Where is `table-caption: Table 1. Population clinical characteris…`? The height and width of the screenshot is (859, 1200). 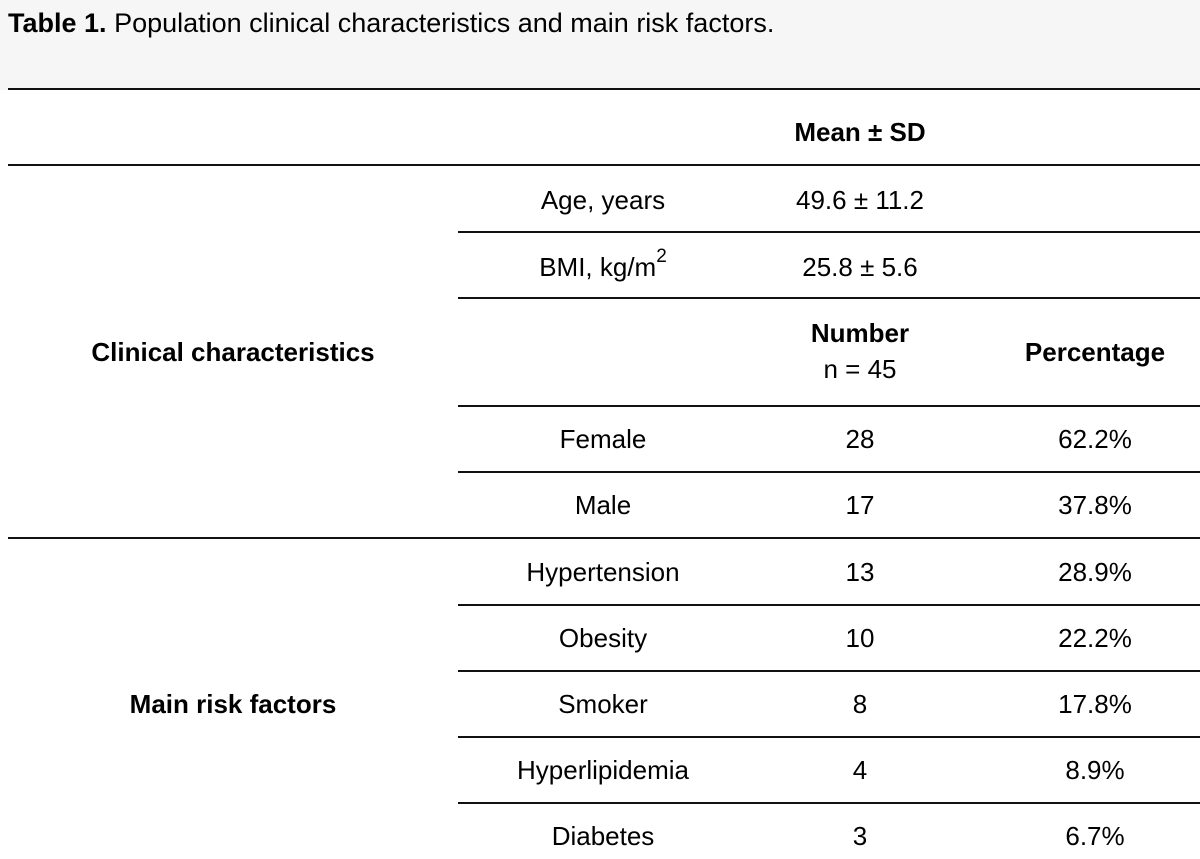
table-caption: Table 1. Population clinical characteris… is located at coordinates (391, 23).